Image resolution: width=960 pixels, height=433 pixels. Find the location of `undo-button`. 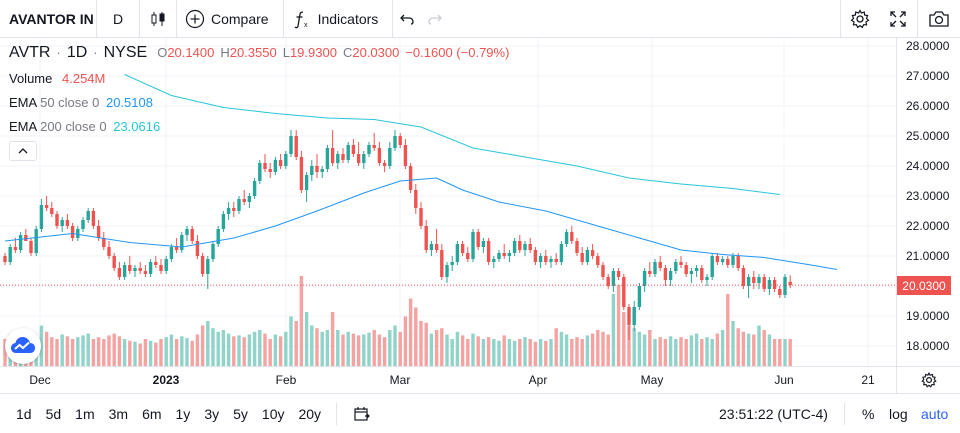

undo-button is located at coordinates (407, 19).